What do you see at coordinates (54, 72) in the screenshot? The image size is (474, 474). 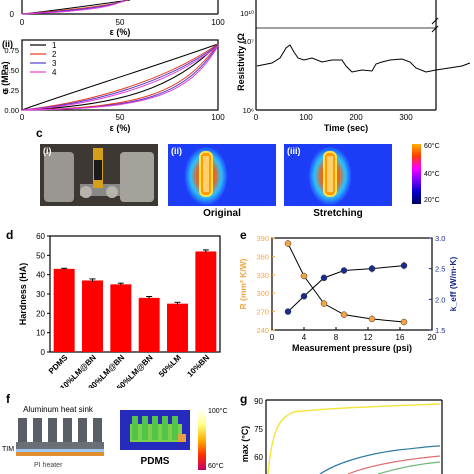 I see `panel-a-legend-label: 4` at bounding box center [54, 72].